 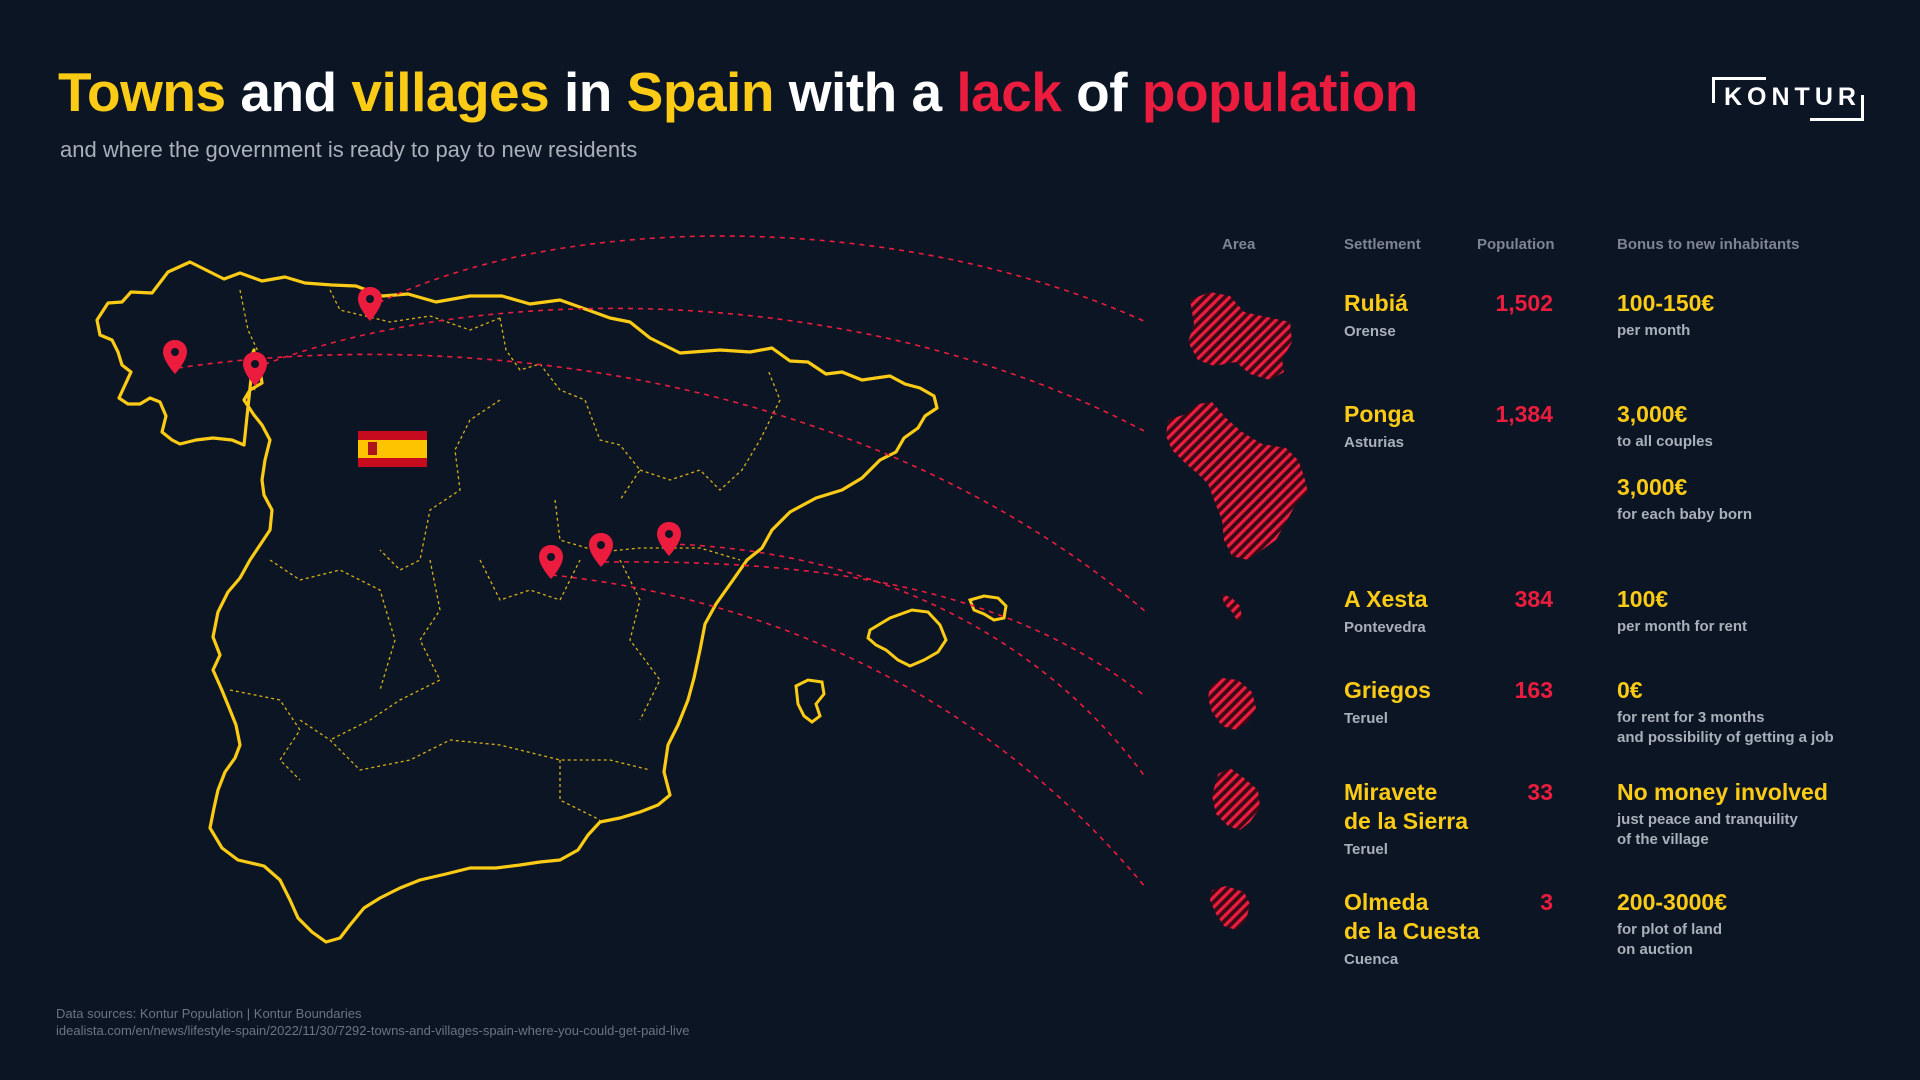 What do you see at coordinates (1370, 331) in the screenshot?
I see `settlement-region: Orense` at bounding box center [1370, 331].